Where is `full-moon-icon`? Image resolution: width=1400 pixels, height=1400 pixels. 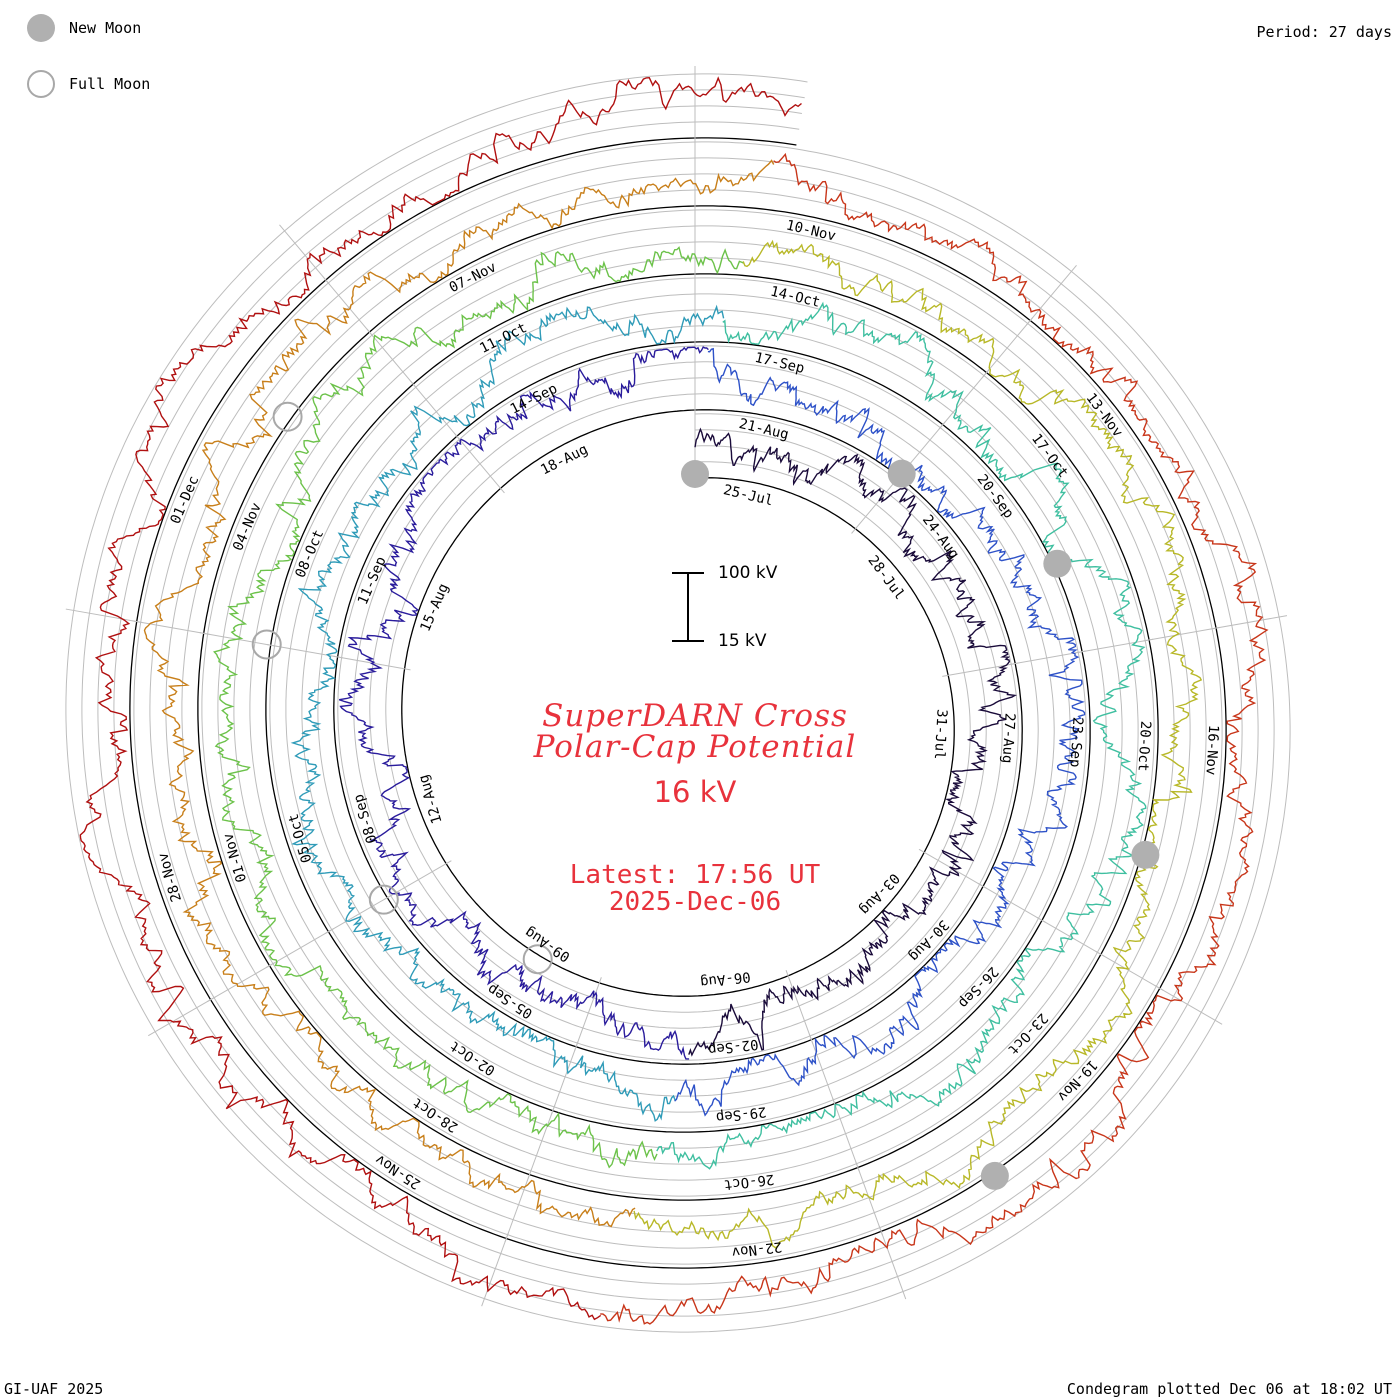 full-moon-icon is located at coordinates (41, 84).